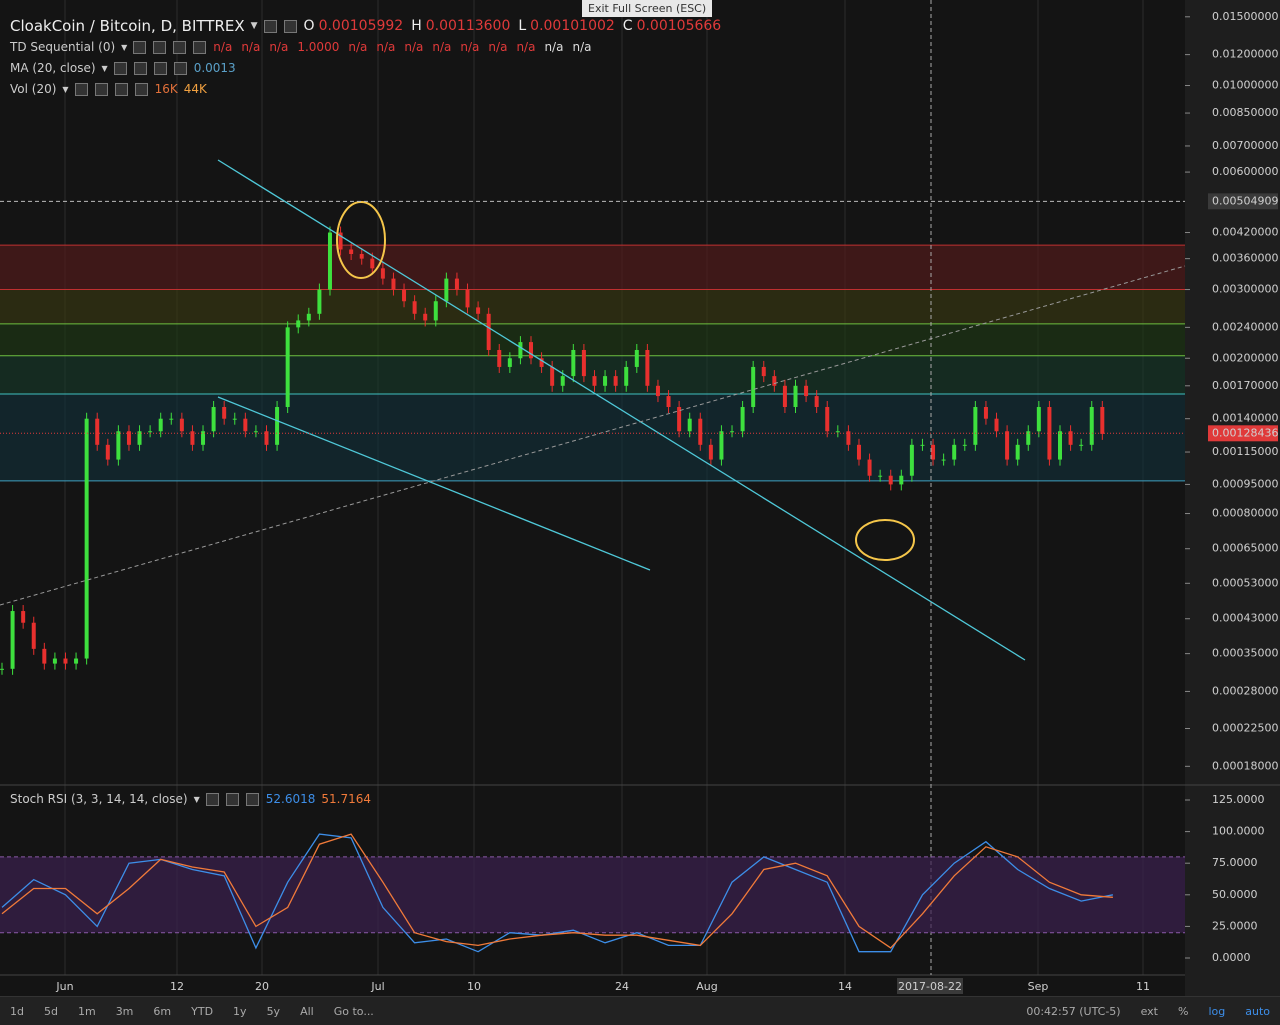 This screenshot has width=1280, height=1025. I want to click on option-button: %, so click(1183, 1011).